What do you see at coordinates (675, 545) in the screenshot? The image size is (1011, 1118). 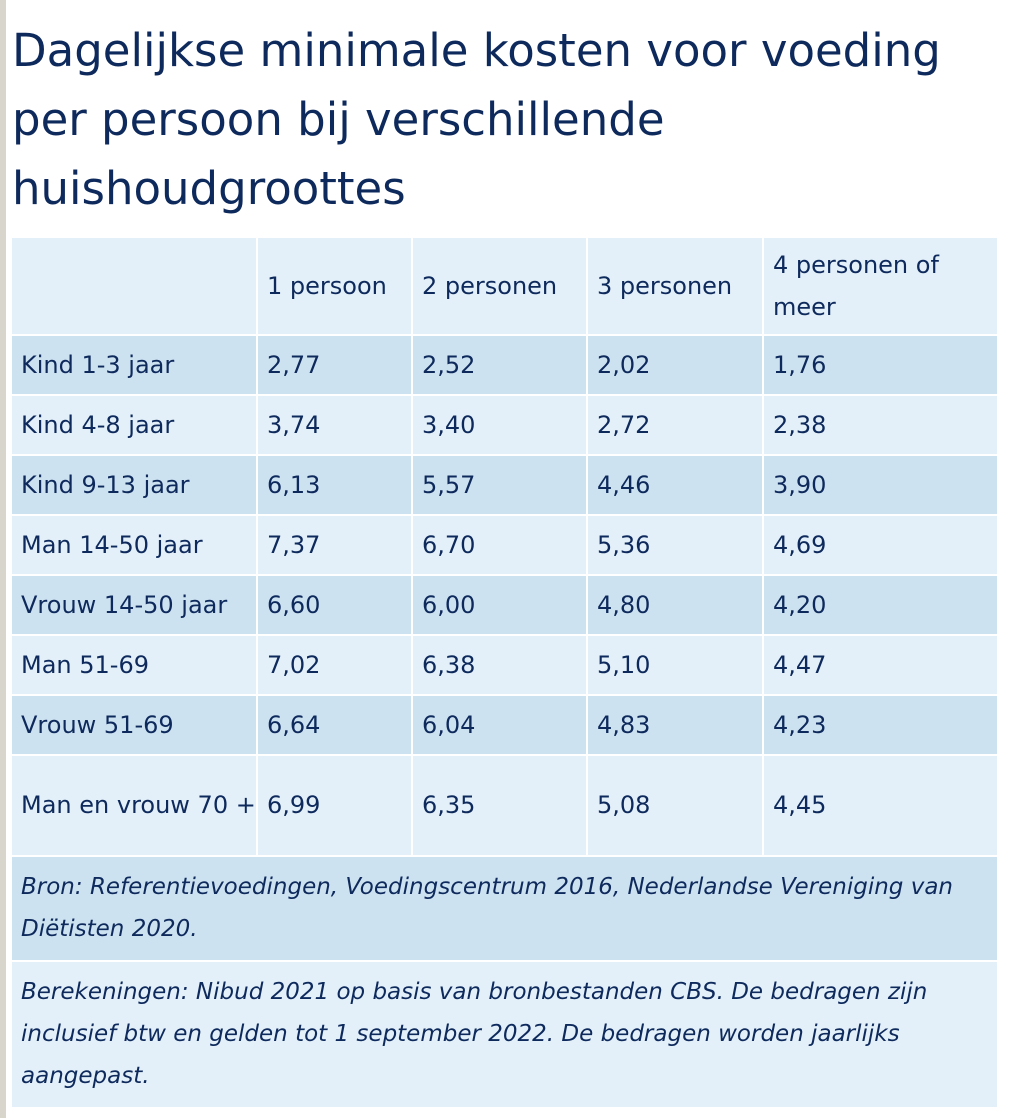 I see `table-cell: 5,36` at bounding box center [675, 545].